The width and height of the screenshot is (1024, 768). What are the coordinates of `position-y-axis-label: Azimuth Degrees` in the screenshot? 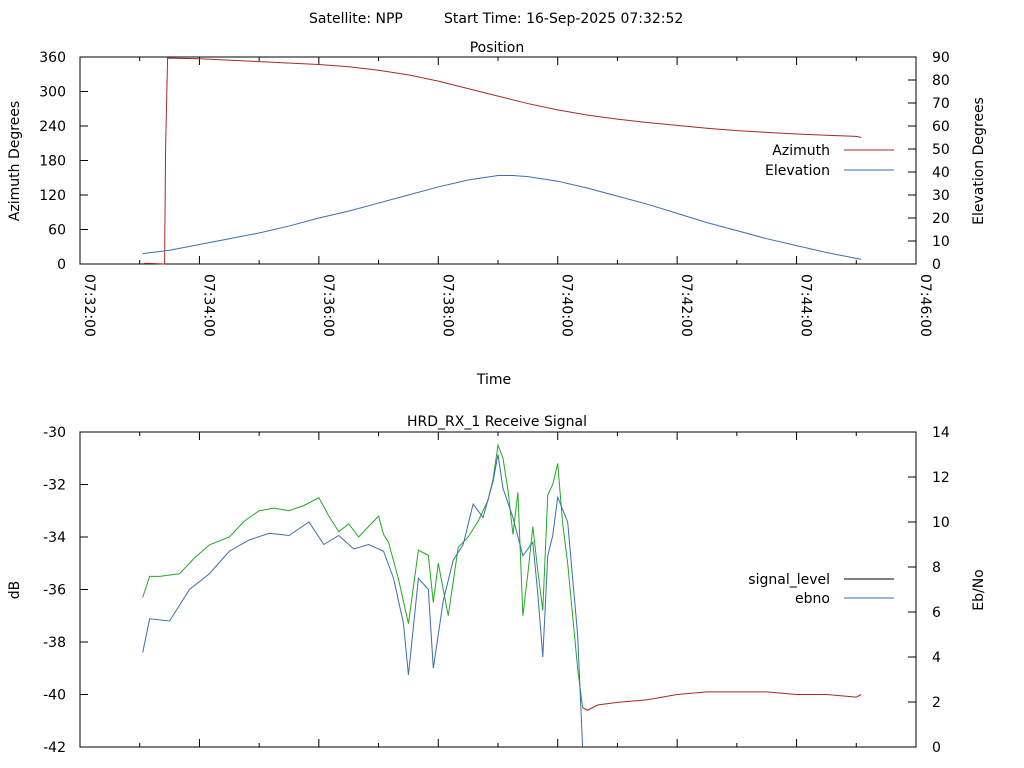 It's located at (15, 161).